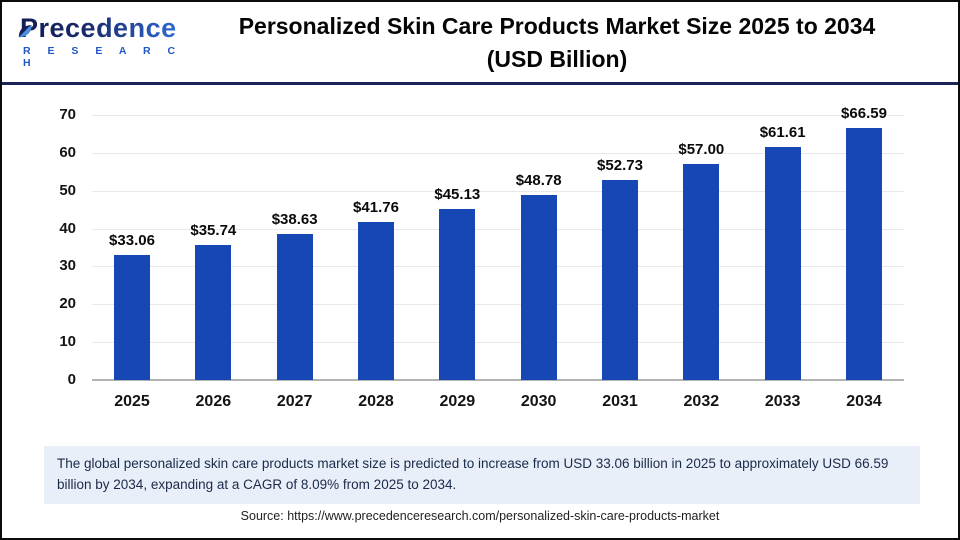 Image resolution: width=960 pixels, height=540 pixels. Describe the element at coordinates (864, 113) in the screenshot. I see `bar-value-label: $66.59` at that location.